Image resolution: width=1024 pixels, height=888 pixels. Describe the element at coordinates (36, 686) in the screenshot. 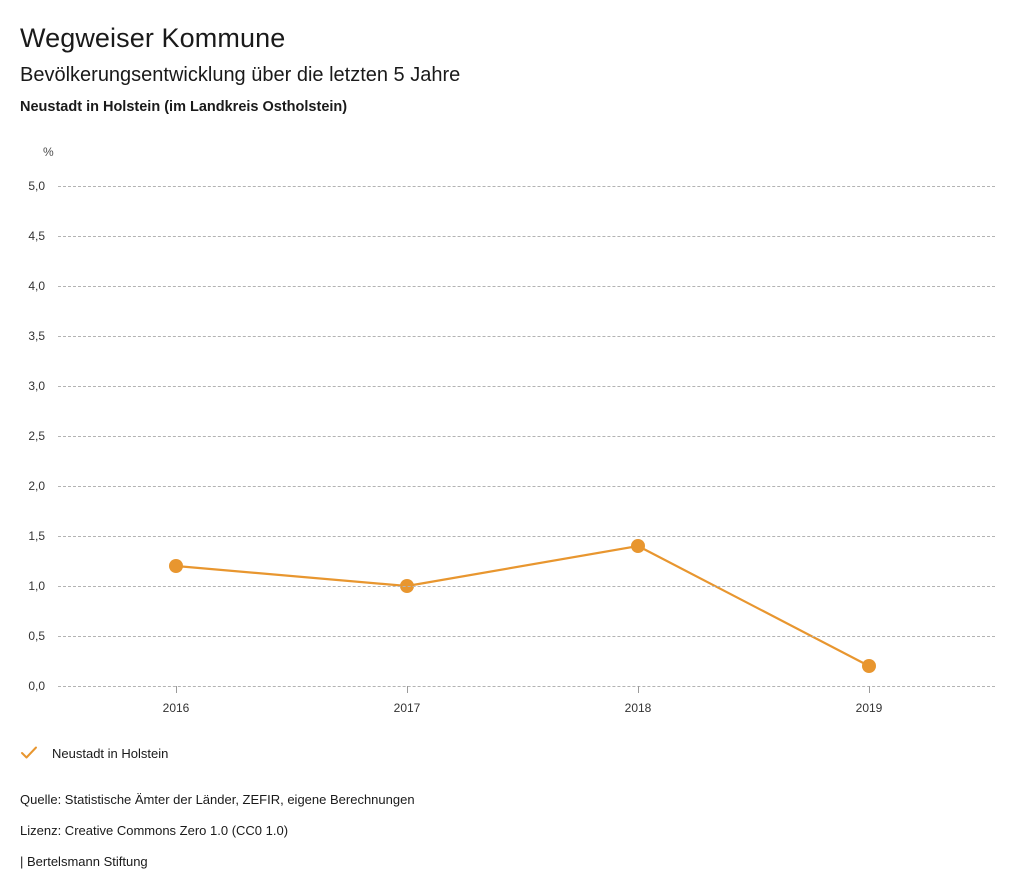

I see `y-axis-tick-label: 0,0` at that location.